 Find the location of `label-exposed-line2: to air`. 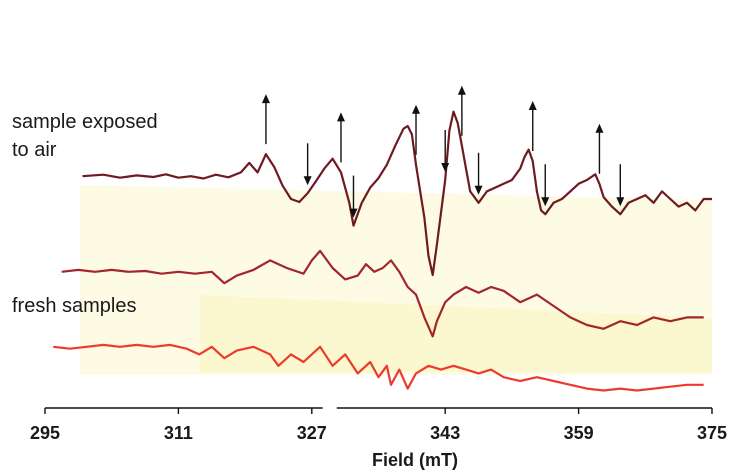

label-exposed-line2: to air is located at coordinates (34, 150).